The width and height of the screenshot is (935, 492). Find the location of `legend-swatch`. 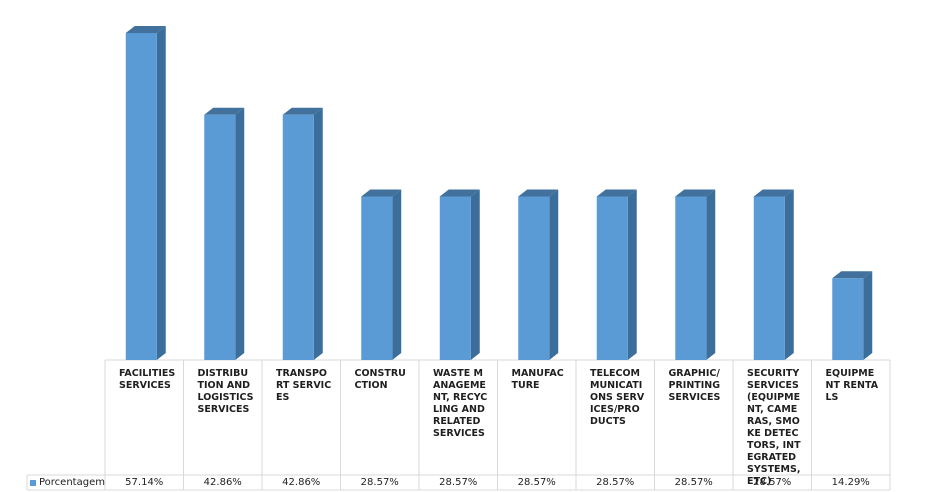

legend-swatch is located at coordinates (33, 483).